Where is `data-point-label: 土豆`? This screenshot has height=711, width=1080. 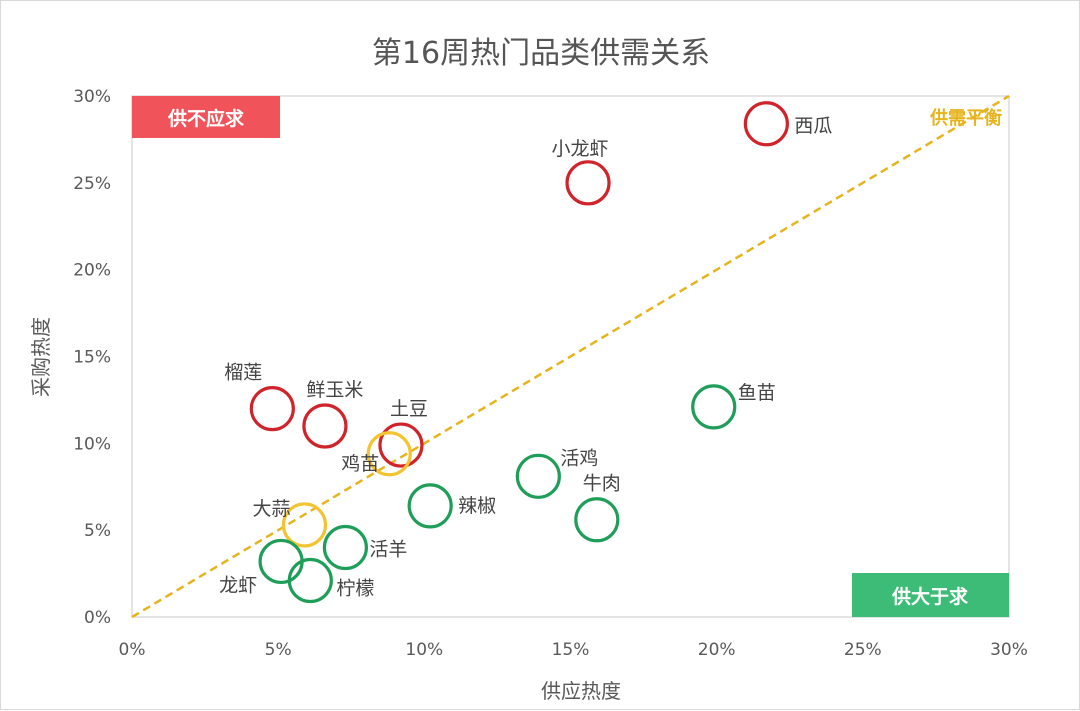 data-point-label: 土豆 is located at coordinates (409, 409).